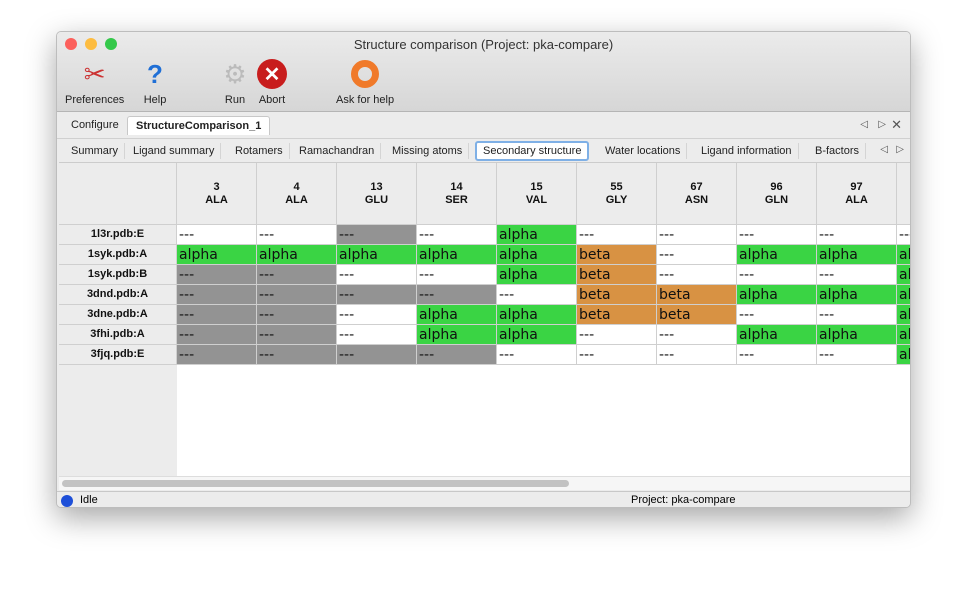  I want to click on subtab-secondary-structure: Secondary structure, so click(532, 151).